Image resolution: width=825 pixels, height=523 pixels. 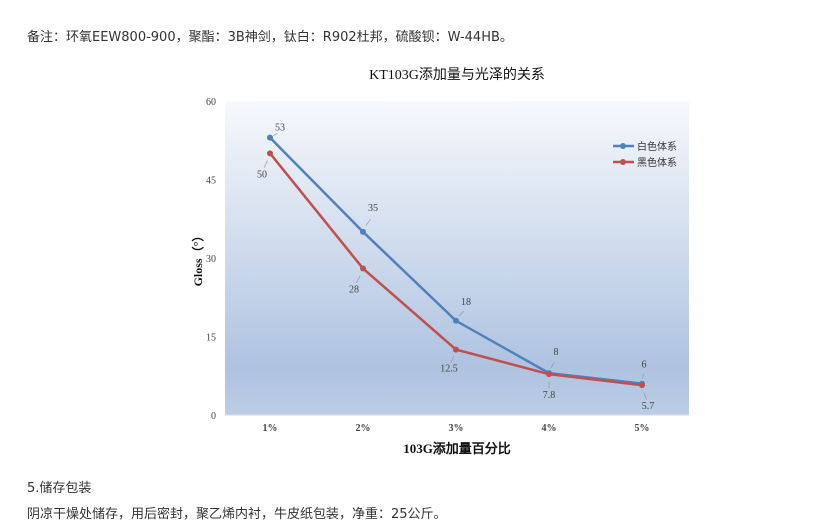 What do you see at coordinates (280, 128) in the screenshot?
I see `data-label: 53` at bounding box center [280, 128].